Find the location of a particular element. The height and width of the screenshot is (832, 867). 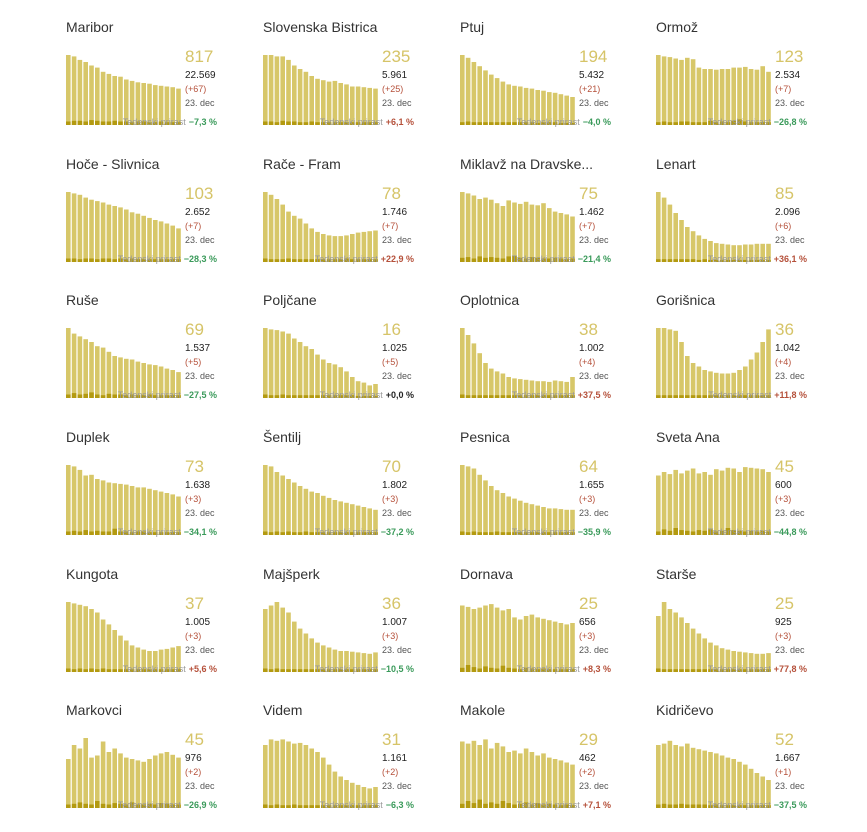

total-cases: 656 is located at coordinates (587, 622).